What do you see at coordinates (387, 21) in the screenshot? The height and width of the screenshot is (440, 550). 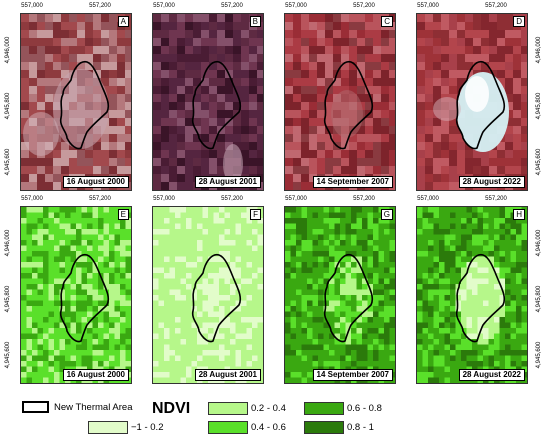 I see `panel-letter: C` at bounding box center [387, 21].